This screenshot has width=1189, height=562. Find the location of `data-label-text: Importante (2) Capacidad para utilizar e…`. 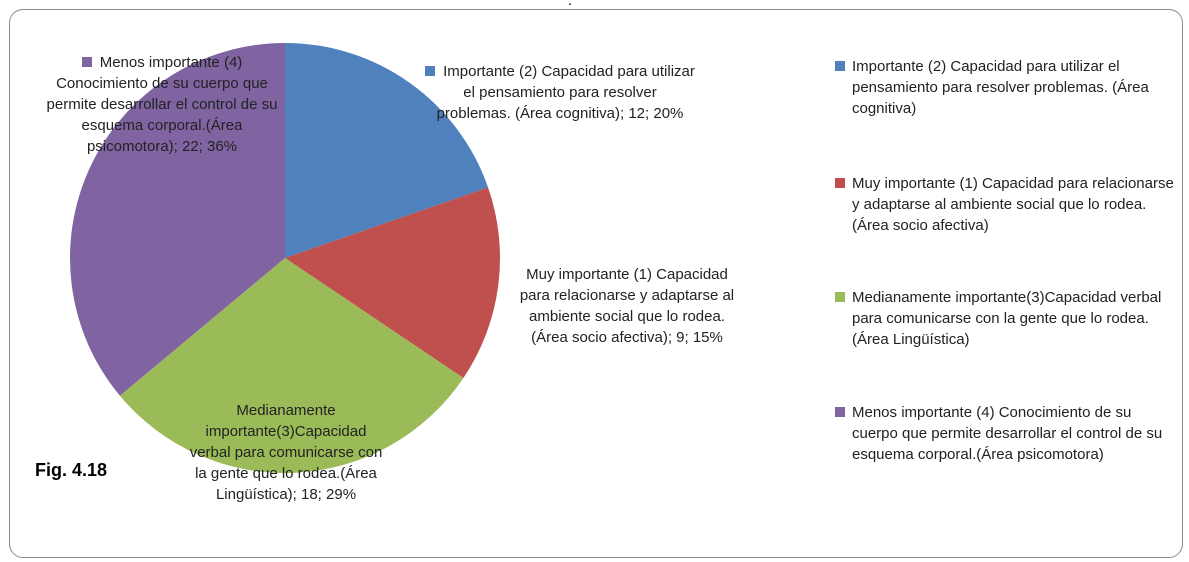

data-label-text: Importante (2) Capacidad para utilizar e… is located at coordinates (565, 92).